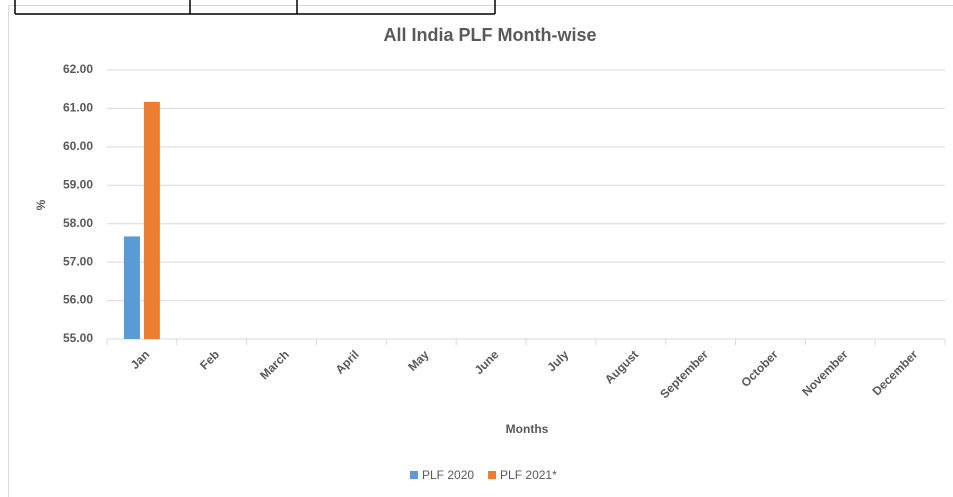 The image size is (953, 497). Describe the element at coordinates (78, 69) in the screenshot. I see `y-tick-label: 62.00` at that location.